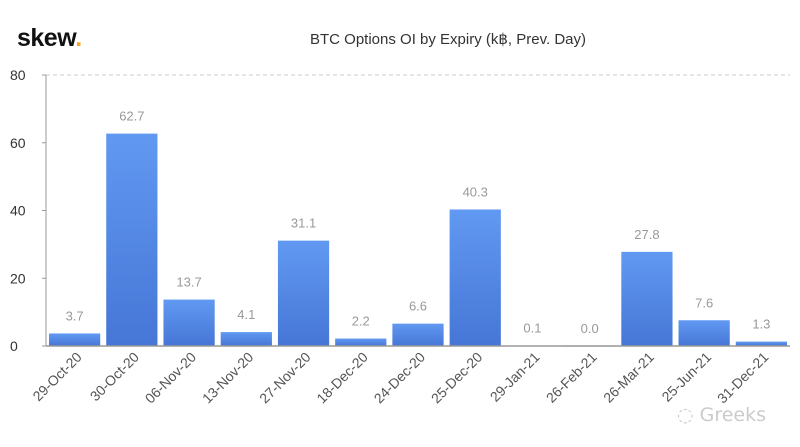 The height and width of the screenshot is (447, 800). I want to click on skew-logo: skew., so click(49, 38).